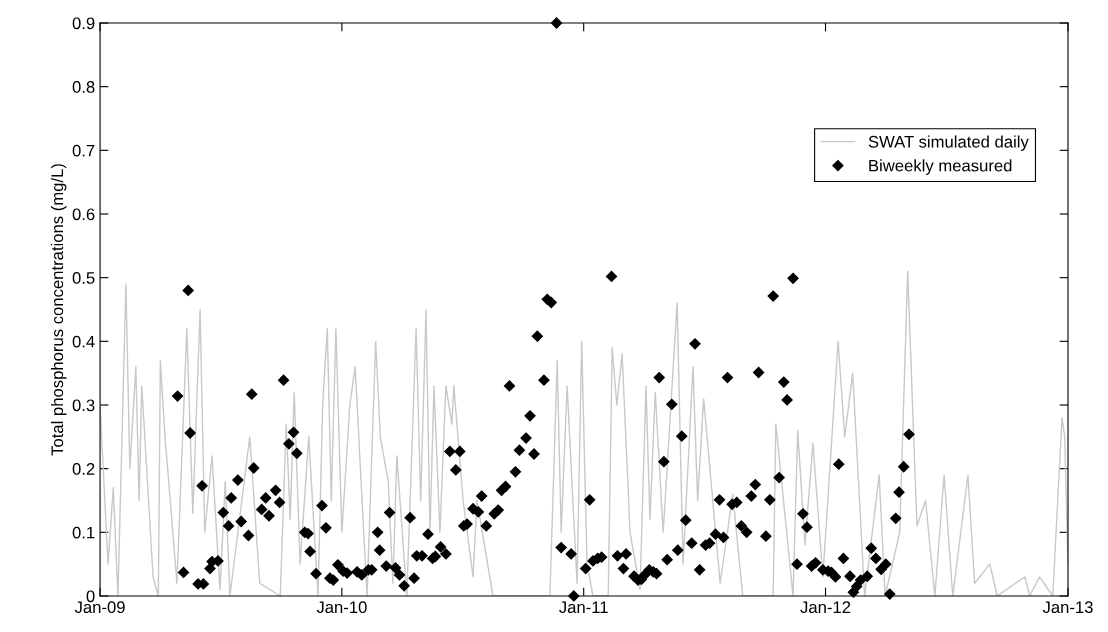  Describe the element at coordinates (83, 87) in the screenshot. I see `y-tick-label: 0.8` at that location.